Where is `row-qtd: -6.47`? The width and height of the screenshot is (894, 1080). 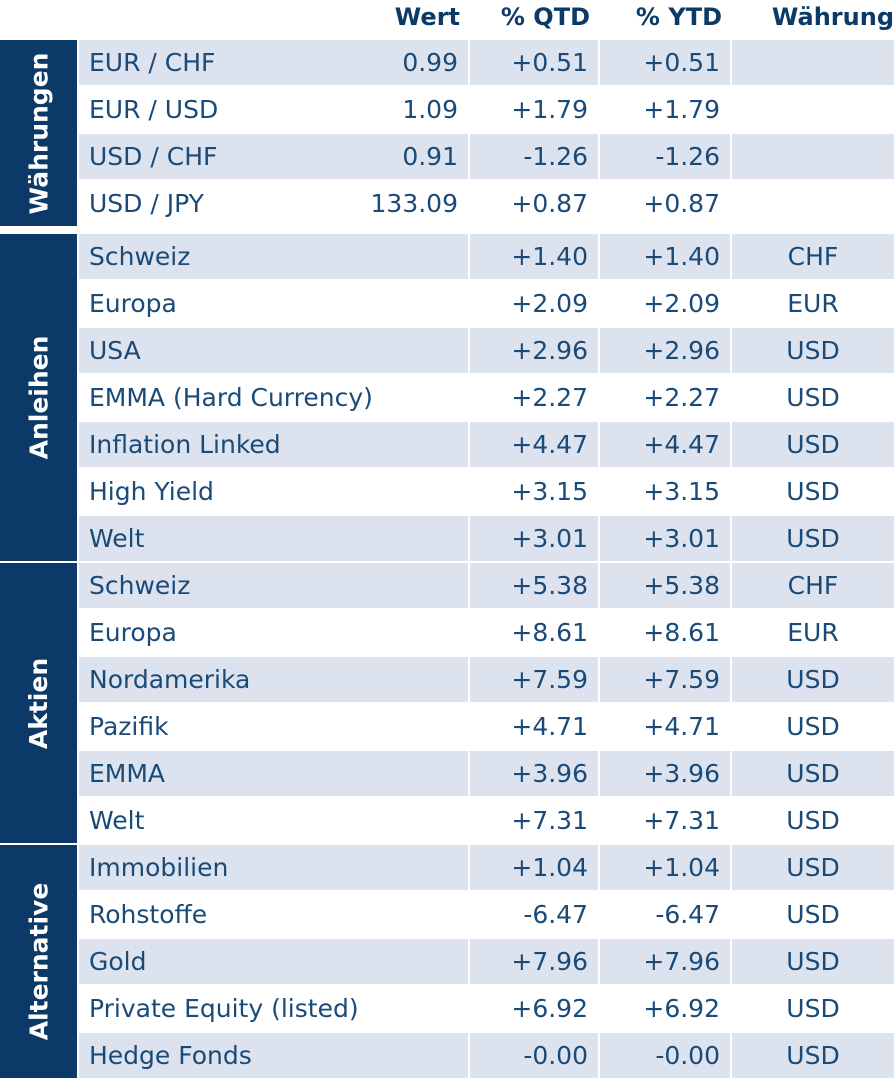
row-qtd: -6.47 is located at coordinates (534, 914).